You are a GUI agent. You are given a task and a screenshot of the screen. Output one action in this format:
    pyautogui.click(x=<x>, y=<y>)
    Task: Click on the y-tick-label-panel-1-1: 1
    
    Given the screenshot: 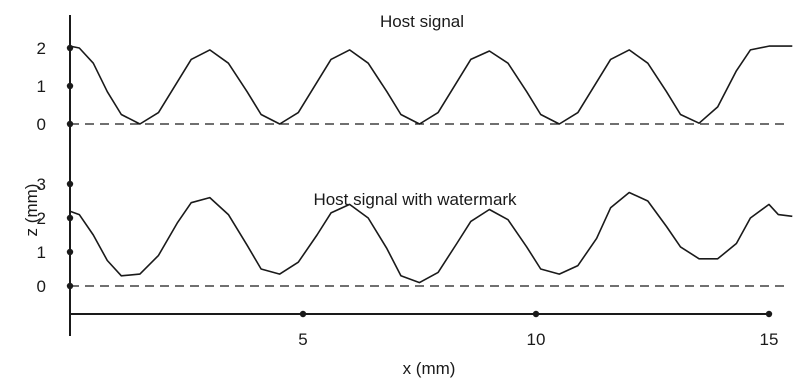 What is the action you would take?
    pyautogui.click(x=41, y=86)
    